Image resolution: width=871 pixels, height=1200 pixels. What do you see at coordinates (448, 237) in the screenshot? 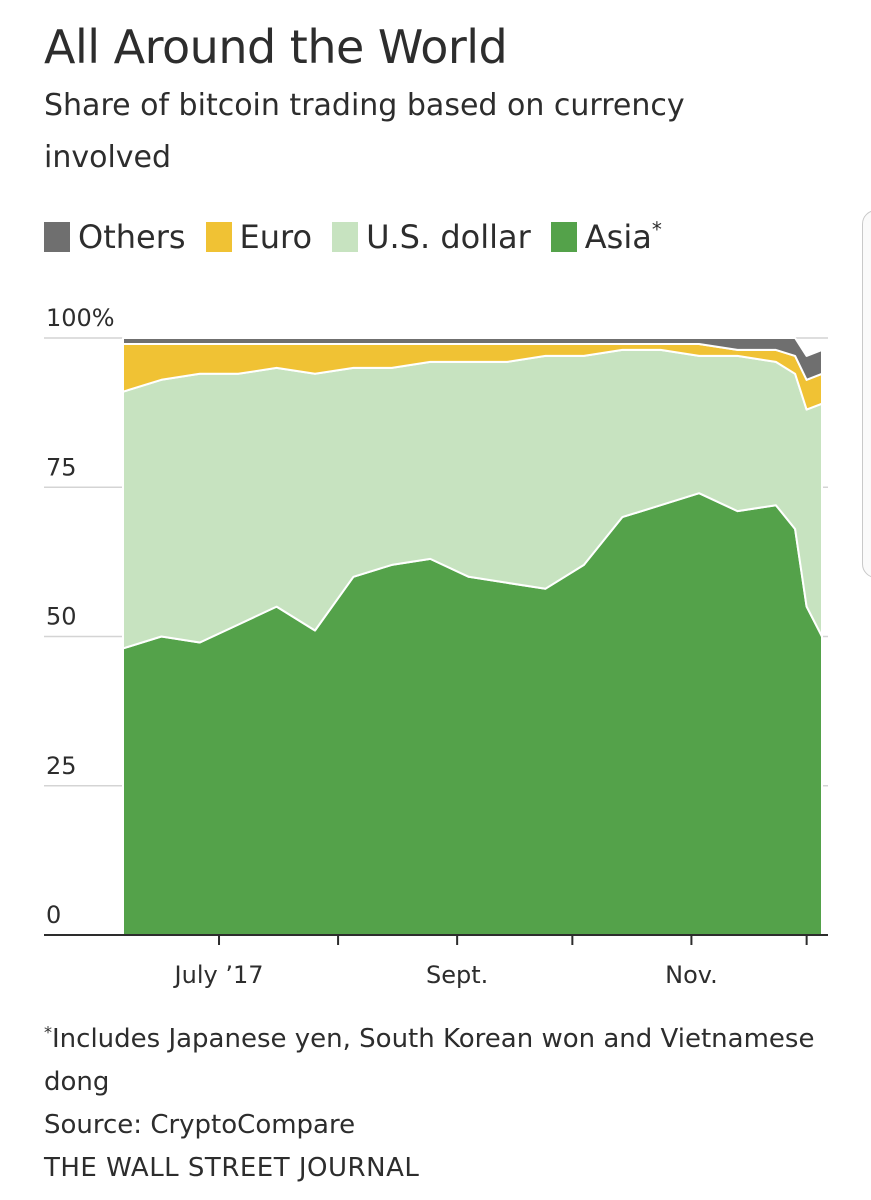
I see `legend-label-us-dollar: U.S. dollar` at bounding box center [448, 237].